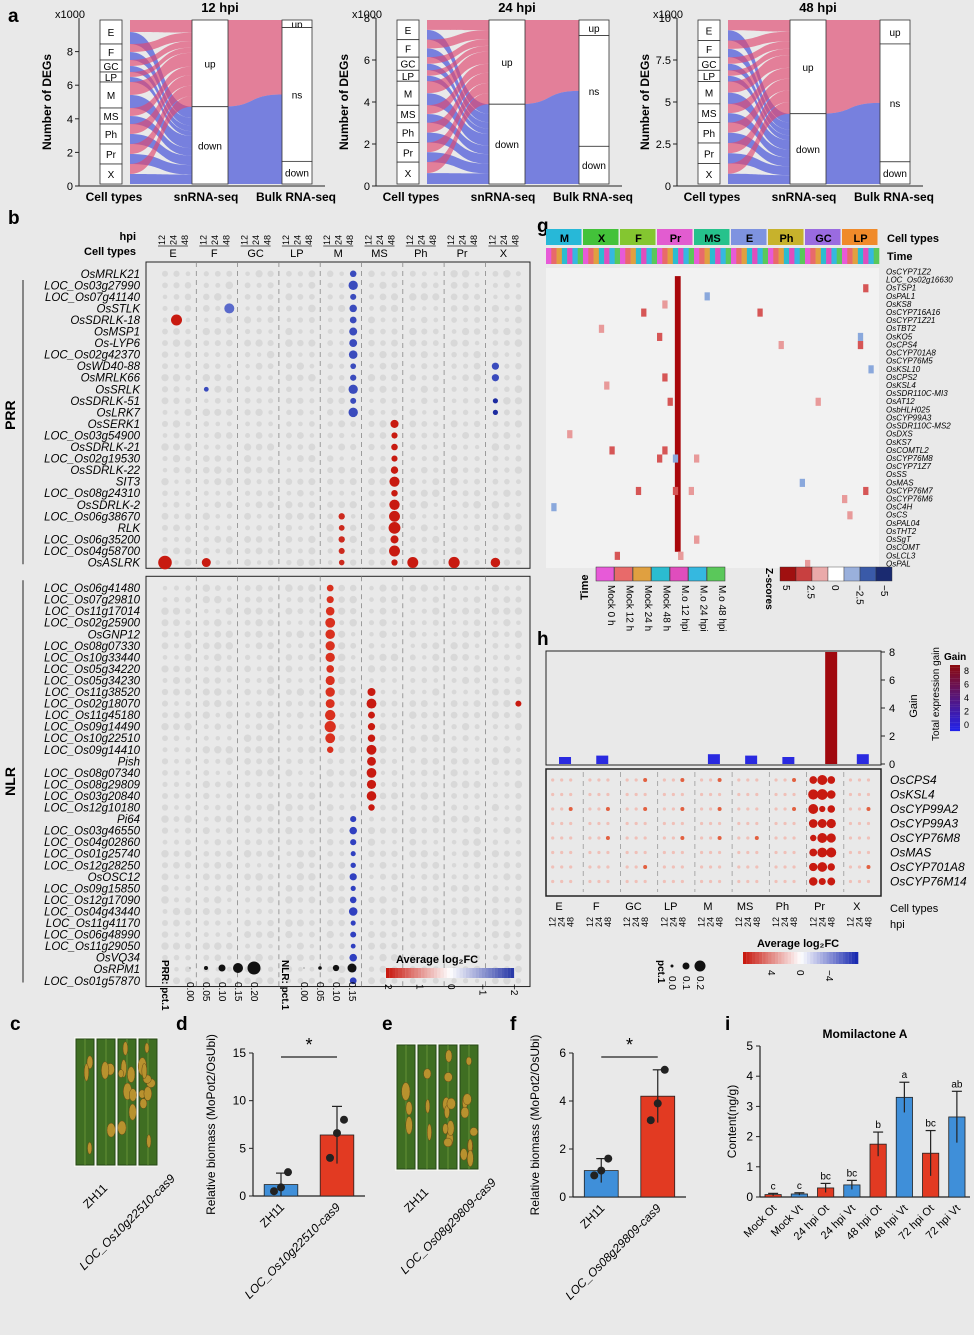 Image resolution: width=974 pixels, height=1335 pixels. What do you see at coordinates (783, 958) in the screenshot?
I see `h-color-legend-swatch` at bounding box center [783, 958].